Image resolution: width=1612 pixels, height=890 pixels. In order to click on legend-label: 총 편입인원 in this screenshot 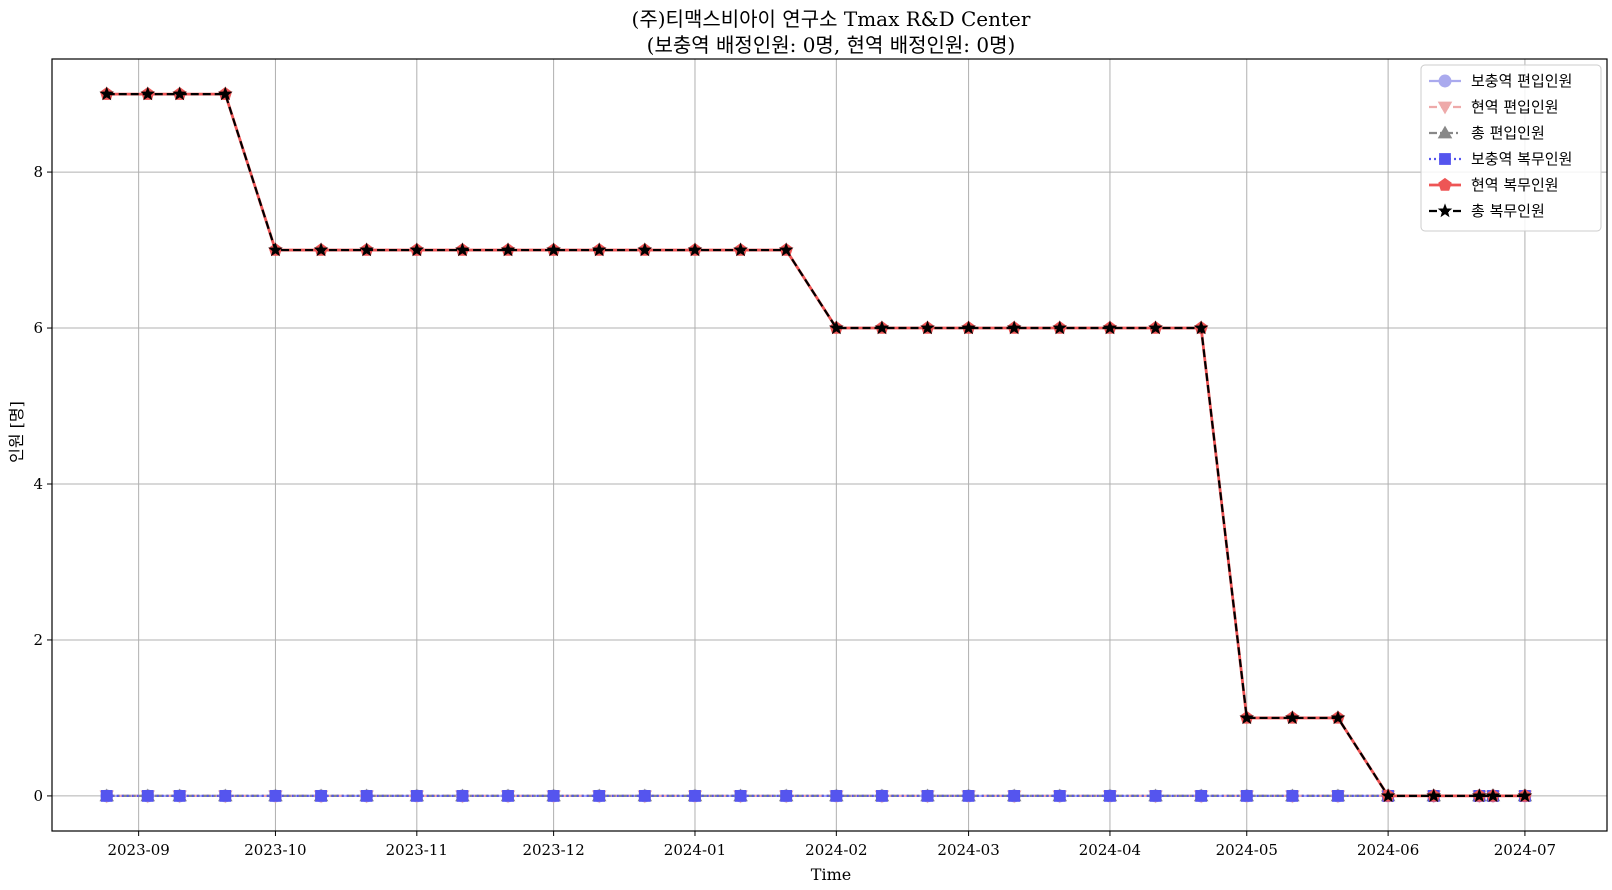, I will do `click(1508, 133)`.